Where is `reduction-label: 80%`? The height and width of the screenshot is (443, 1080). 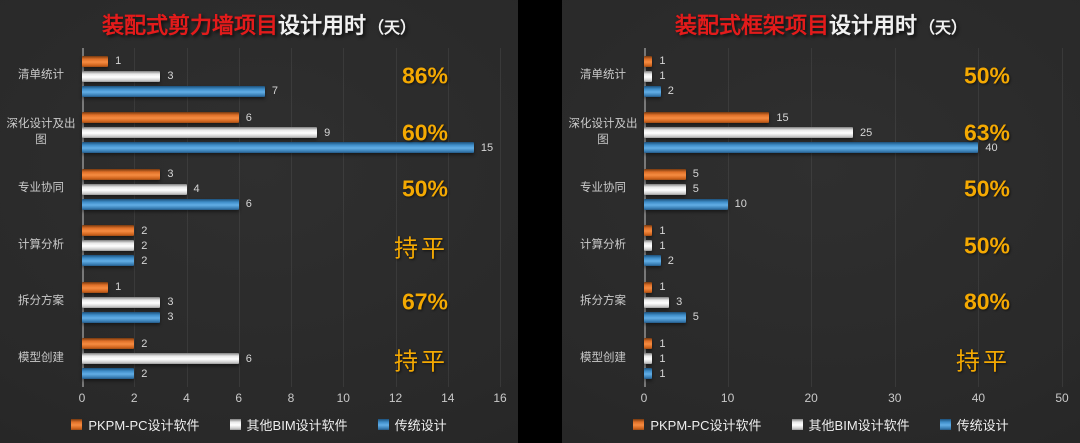 reduction-label: 80% is located at coordinates (986, 301).